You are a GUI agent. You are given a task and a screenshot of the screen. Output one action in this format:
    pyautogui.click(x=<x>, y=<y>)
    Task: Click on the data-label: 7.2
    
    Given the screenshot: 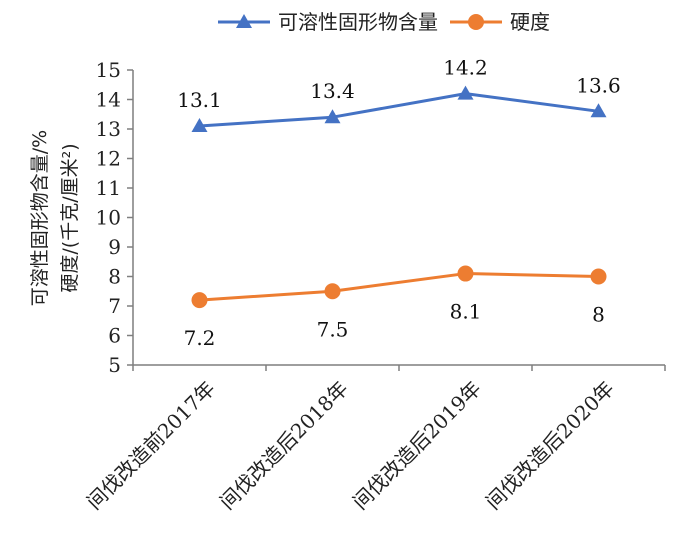 What is the action you would take?
    pyautogui.click(x=200, y=338)
    